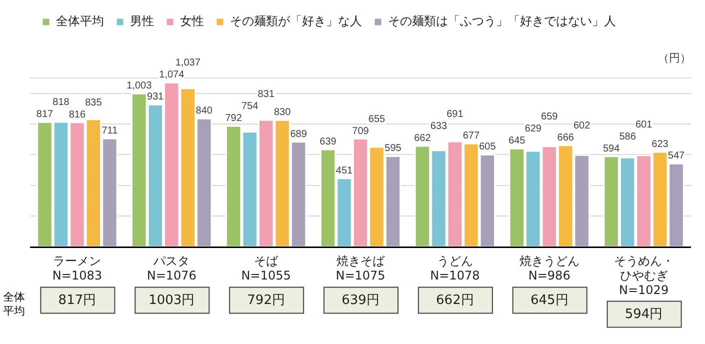 The image size is (705, 344). I want to click on x-tick-label: 焼きそば N=1075, so click(361, 268).